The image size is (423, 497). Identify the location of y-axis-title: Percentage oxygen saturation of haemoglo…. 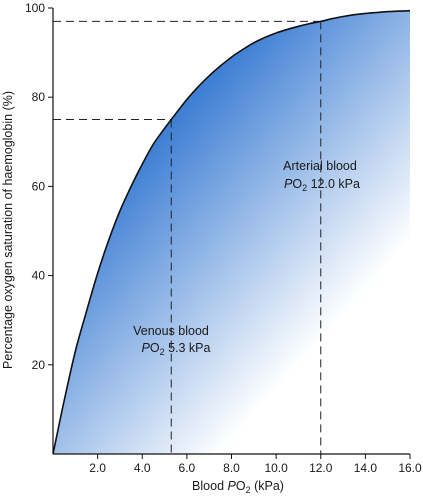
(8, 230).